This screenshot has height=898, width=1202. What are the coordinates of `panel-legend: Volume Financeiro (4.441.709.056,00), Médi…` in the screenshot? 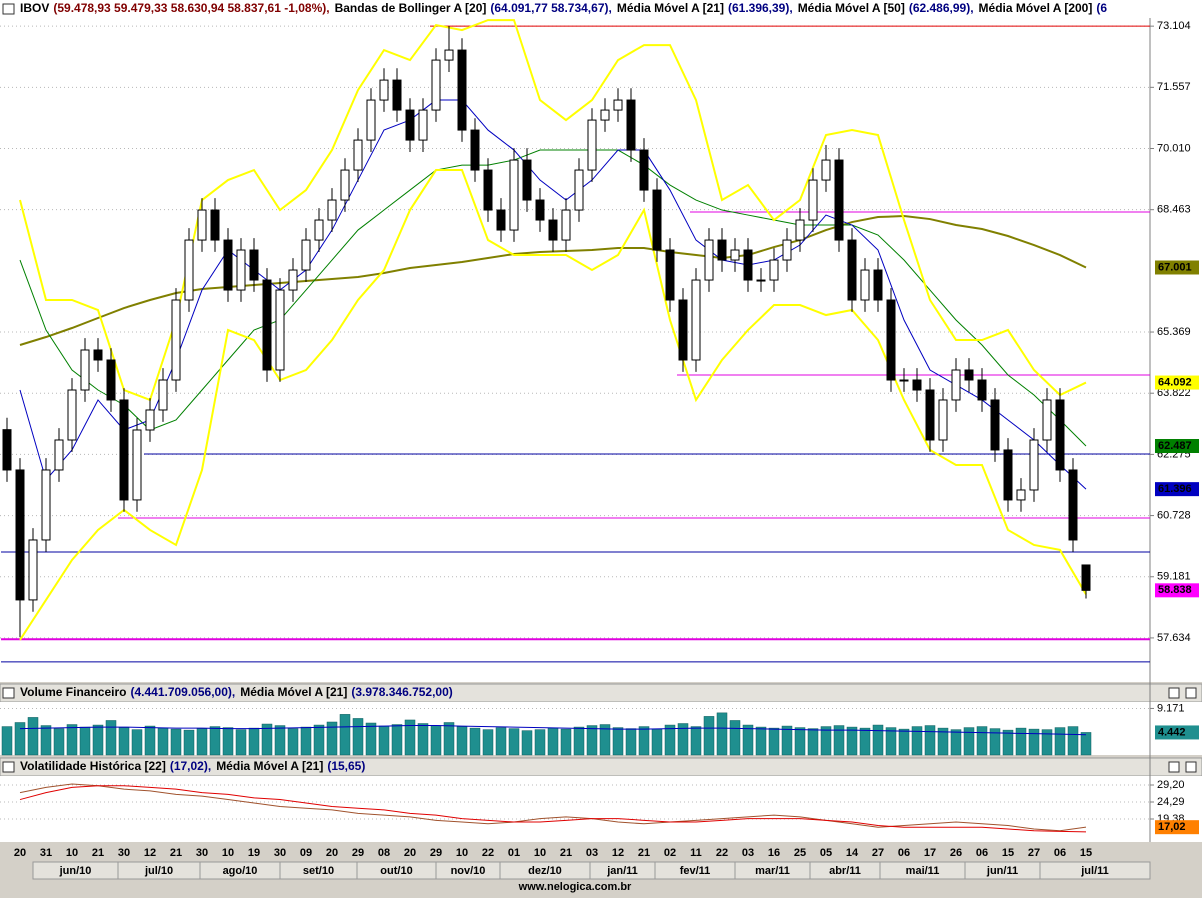 It's located at (236, 692).